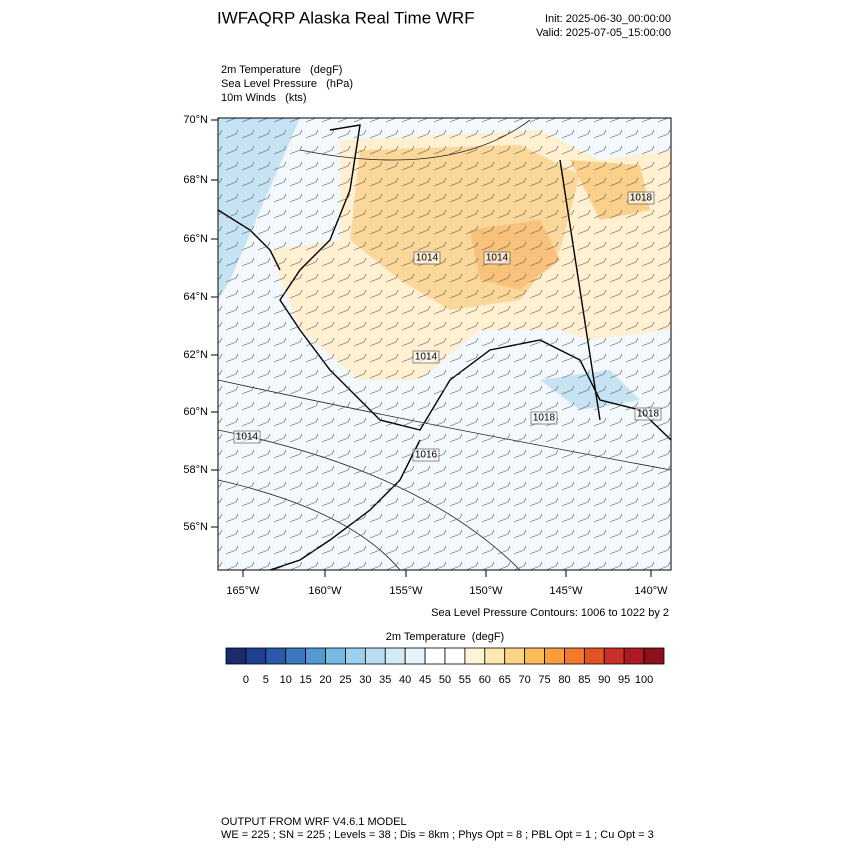  Describe the element at coordinates (195, 355) in the screenshot. I see `lat-label: 62°N` at that location.